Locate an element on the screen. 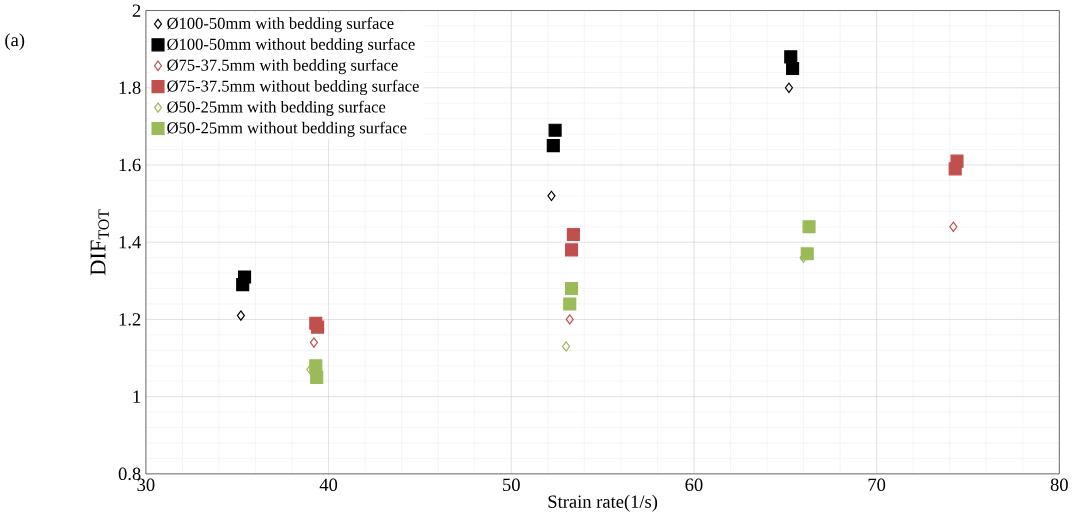 Image resolution: width=1073 pixels, height=516 pixels. x-tick-label: 50 is located at coordinates (511, 485).